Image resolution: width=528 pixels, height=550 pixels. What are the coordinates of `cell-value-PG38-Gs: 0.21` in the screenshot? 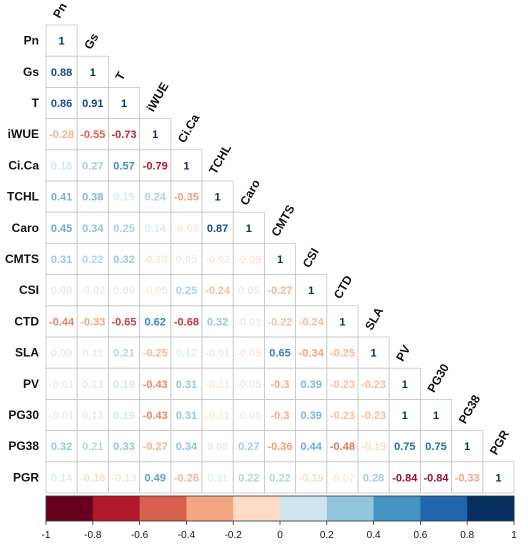 It's located at (92, 447).